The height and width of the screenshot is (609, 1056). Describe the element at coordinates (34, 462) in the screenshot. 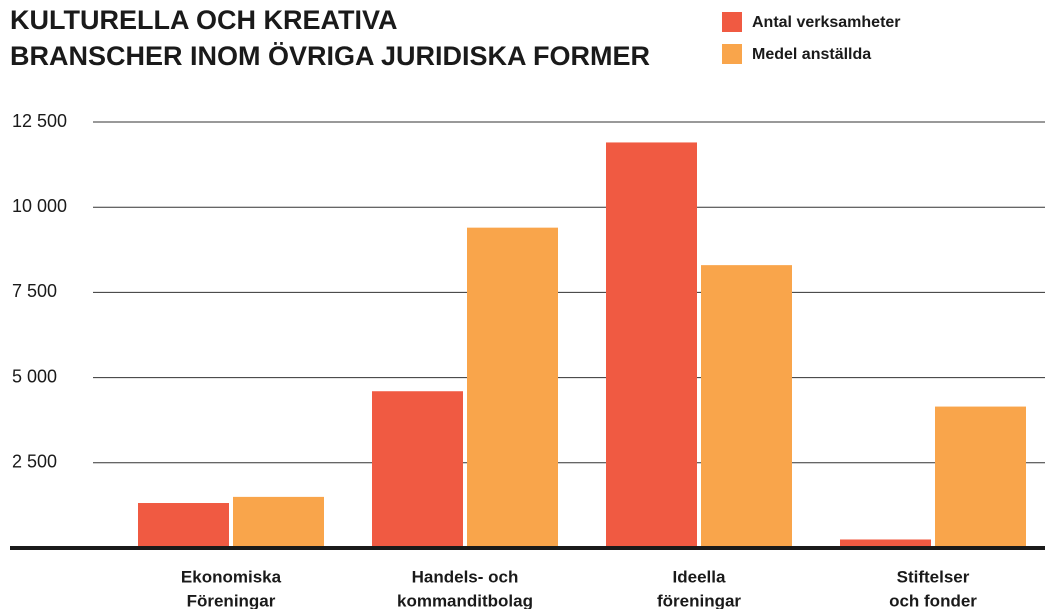

I see `y-tick-label: 2 500` at that location.